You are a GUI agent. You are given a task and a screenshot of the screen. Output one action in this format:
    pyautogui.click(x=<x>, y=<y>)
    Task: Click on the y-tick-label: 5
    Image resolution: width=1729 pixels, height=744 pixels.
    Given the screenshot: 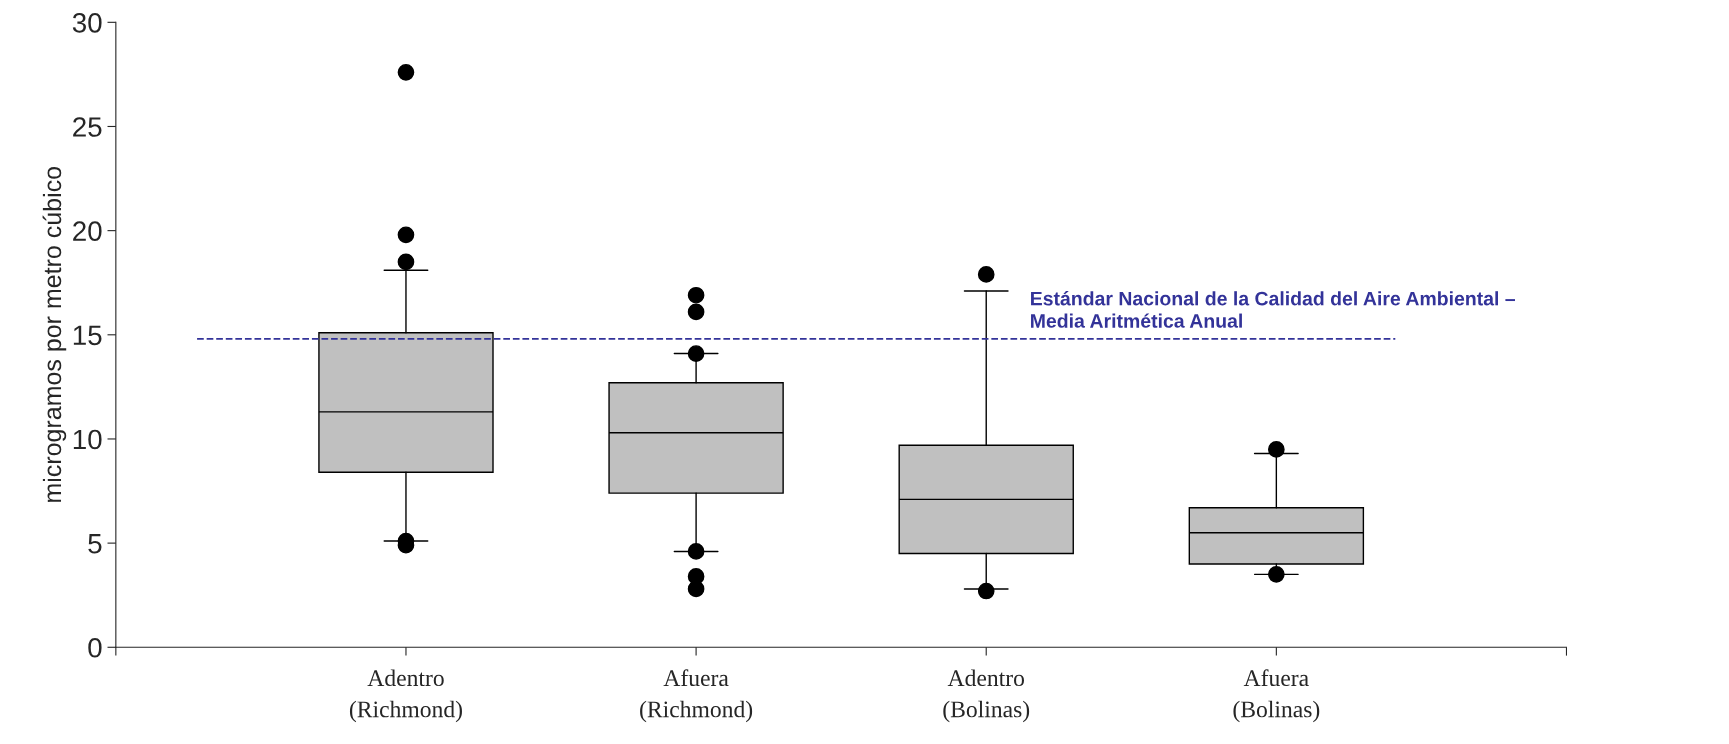 What is the action you would take?
    pyautogui.click(x=95, y=544)
    